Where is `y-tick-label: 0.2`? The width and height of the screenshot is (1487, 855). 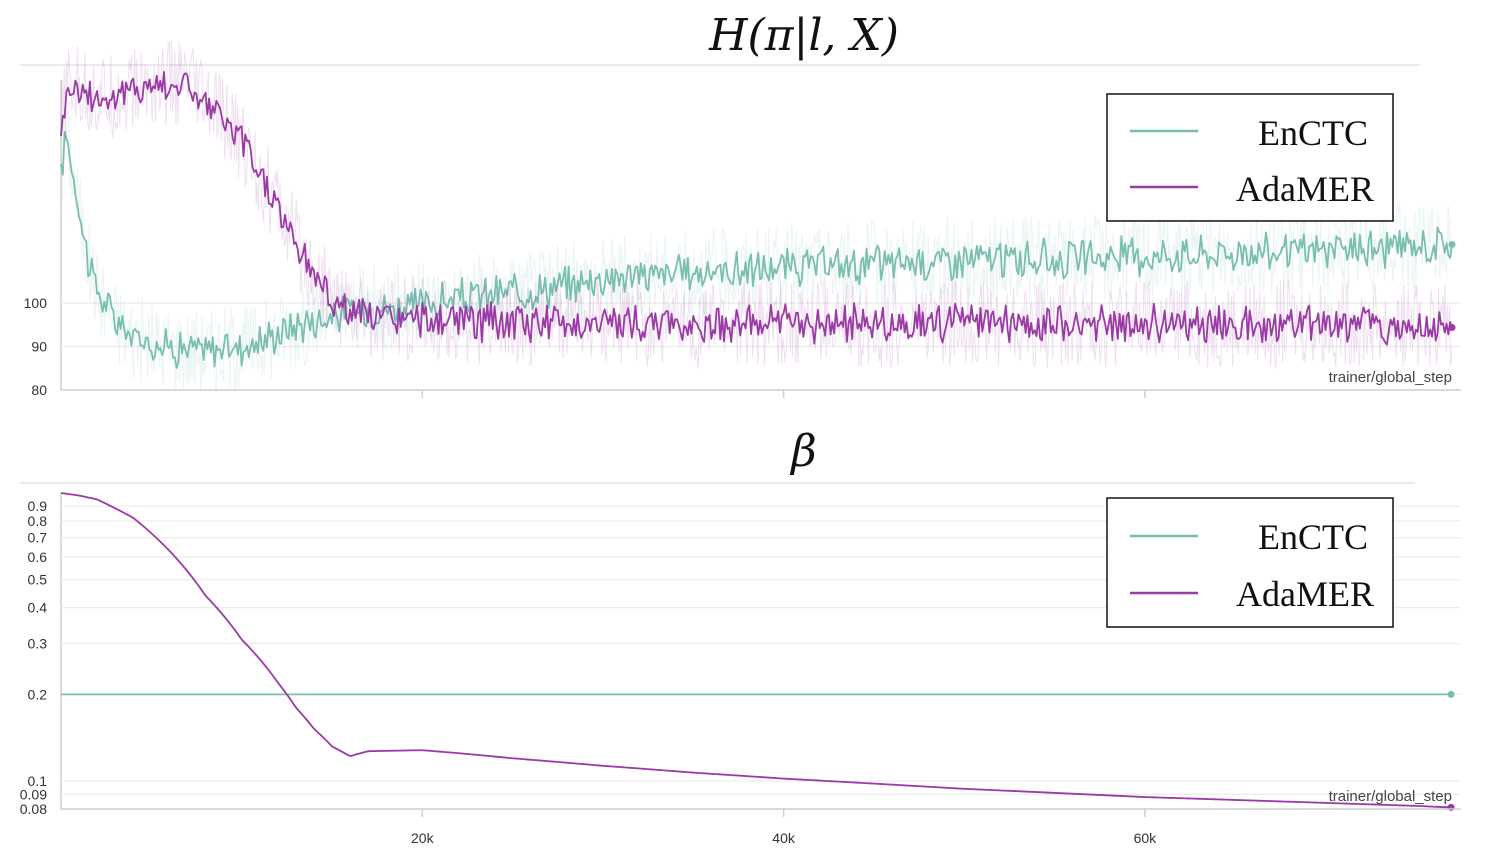
y-tick-label: 0.2 is located at coordinates (38, 694).